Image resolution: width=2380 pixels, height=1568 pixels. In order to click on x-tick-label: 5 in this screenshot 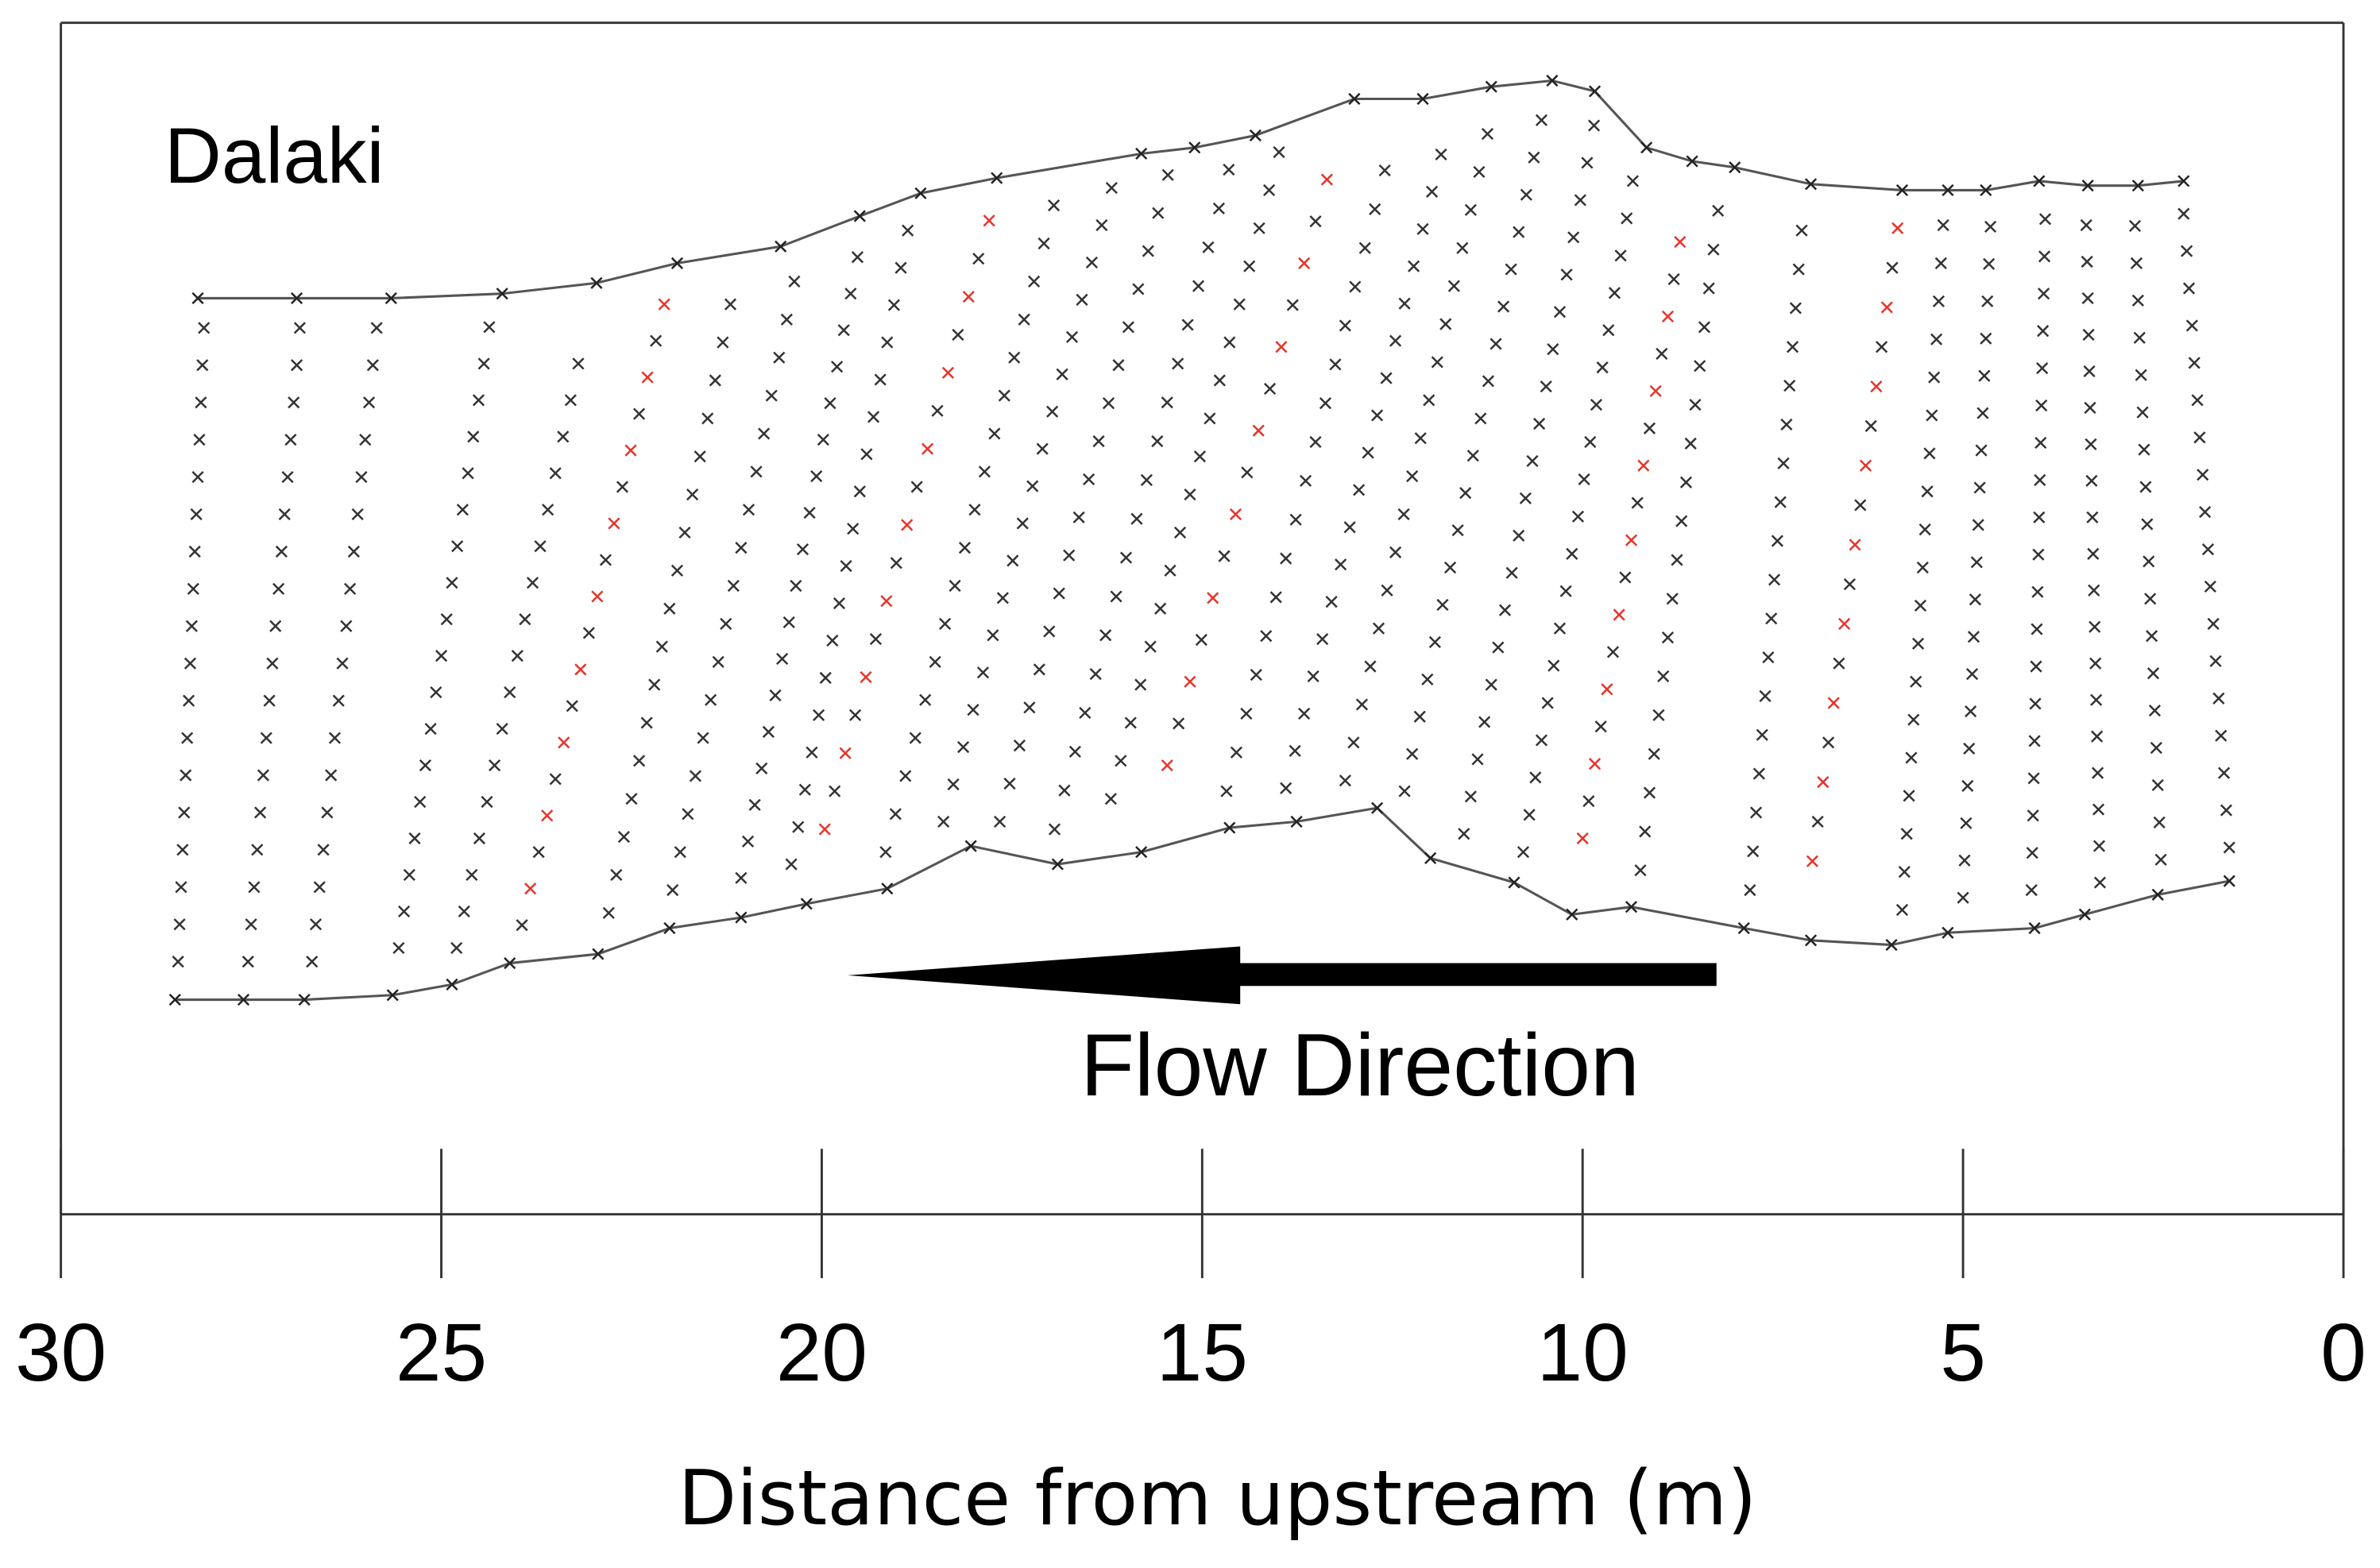, I will do `click(1963, 1352)`.